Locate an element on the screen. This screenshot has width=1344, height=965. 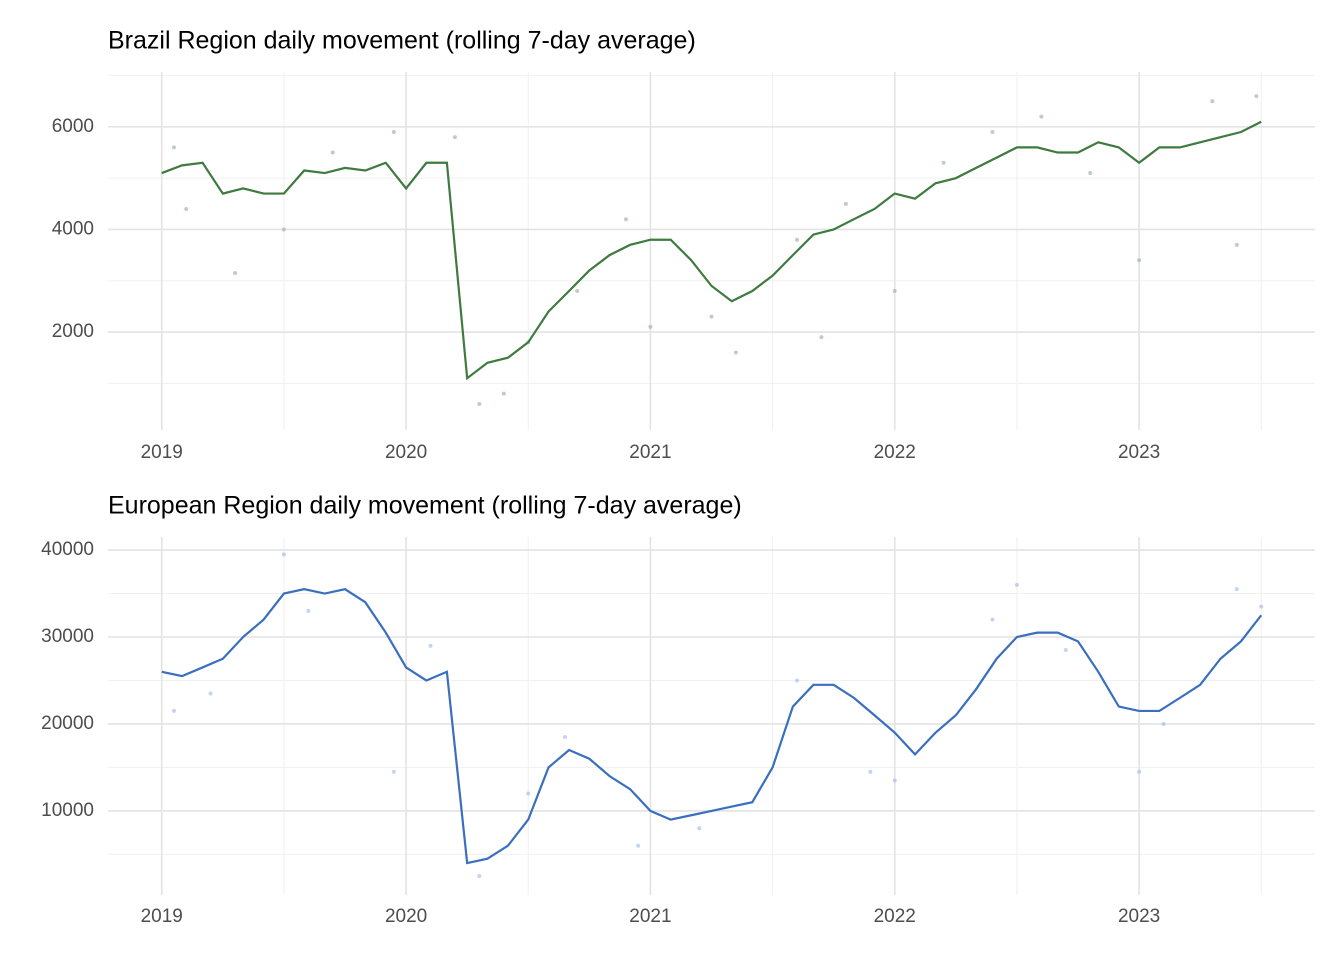
y-tick-label: 40000 is located at coordinates (67, 549).